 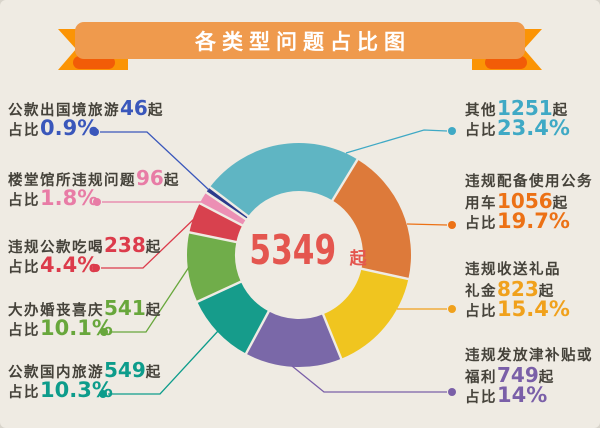 I want to click on callout-label-left-3: 大办婚丧喜庆541起占比10.1%, so click(x=85, y=318).